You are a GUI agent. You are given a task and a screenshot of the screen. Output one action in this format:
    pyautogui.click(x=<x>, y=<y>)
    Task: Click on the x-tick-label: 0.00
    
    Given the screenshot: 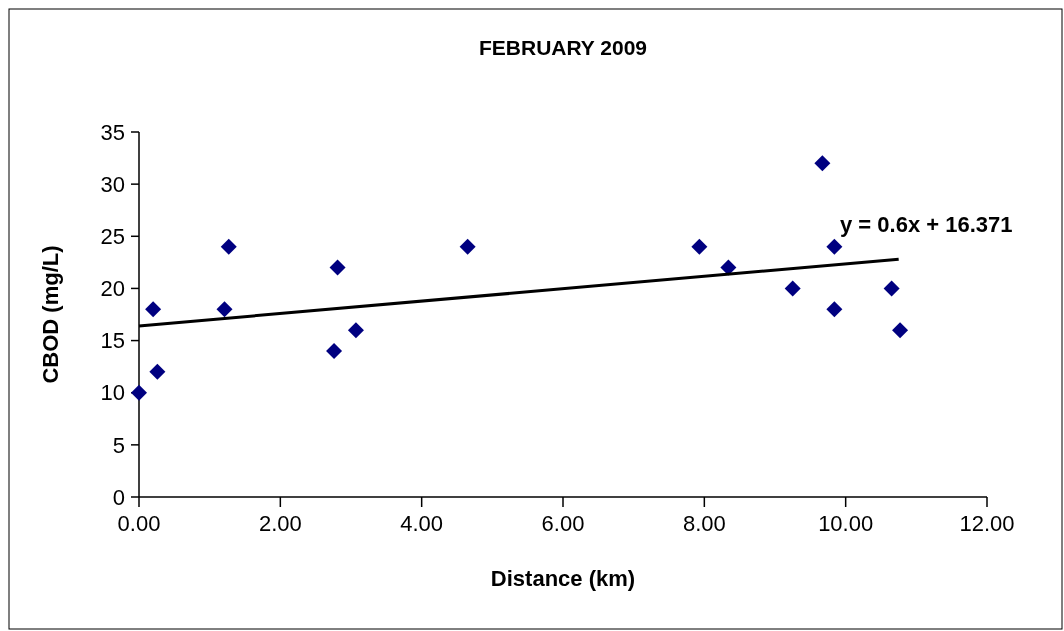 What is the action you would take?
    pyautogui.click(x=139, y=523)
    